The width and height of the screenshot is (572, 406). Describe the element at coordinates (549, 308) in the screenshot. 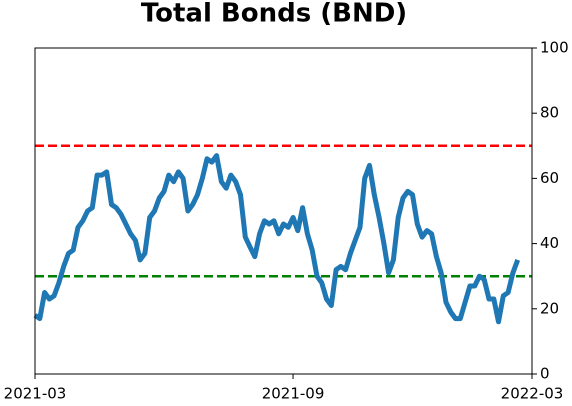

I see `y-tick-label: 20` at that location.